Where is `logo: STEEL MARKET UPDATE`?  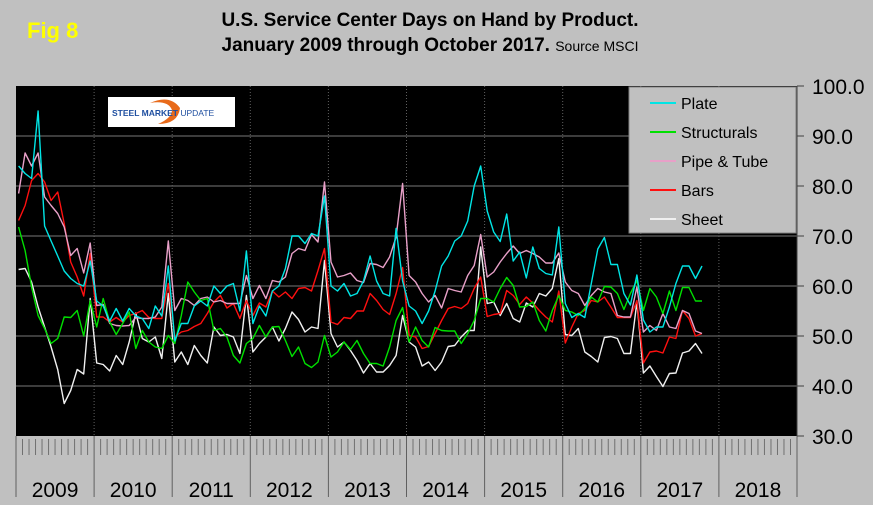
logo: STEEL MARKET UPDATE is located at coordinates (171, 112).